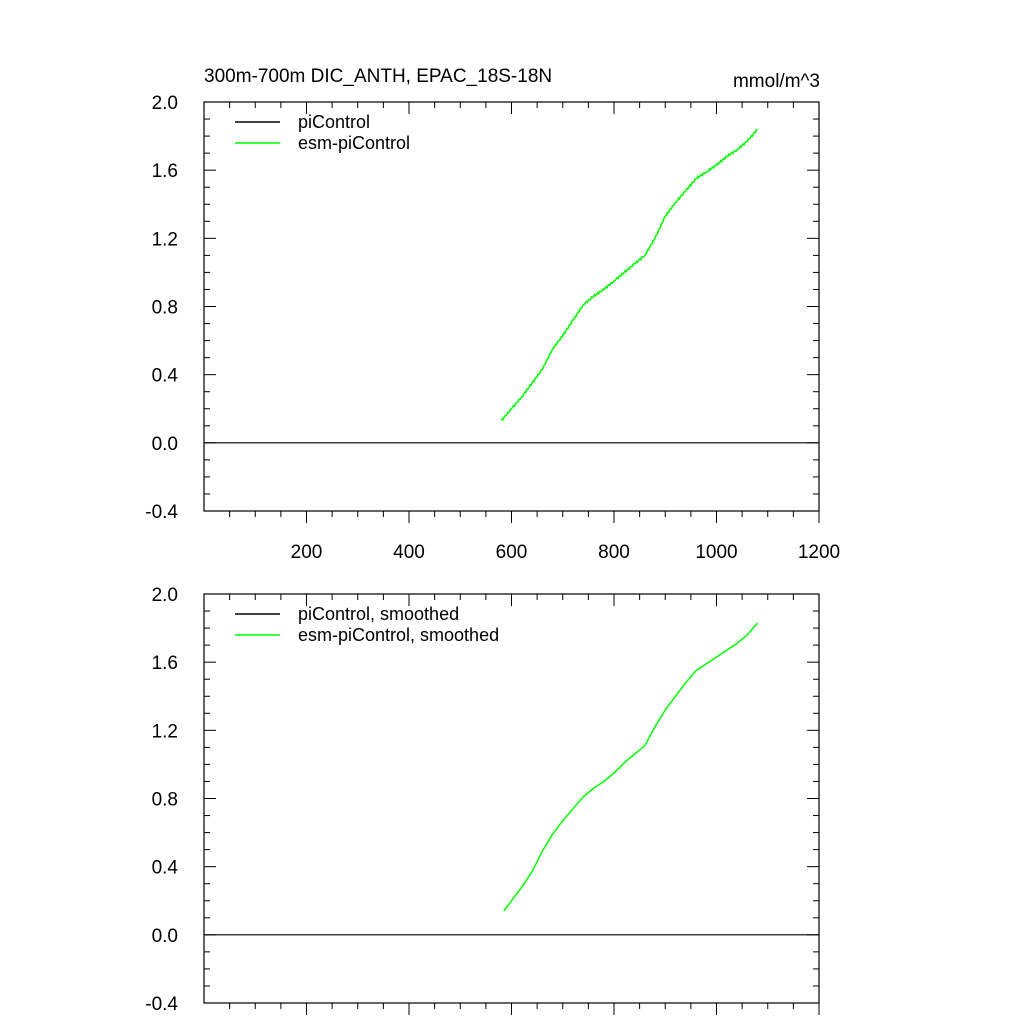 The width and height of the screenshot is (1024, 1024). What do you see at coordinates (307, 552) in the screenshot?
I see `top-x-tick-label: 200` at bounding box center [307, 552].